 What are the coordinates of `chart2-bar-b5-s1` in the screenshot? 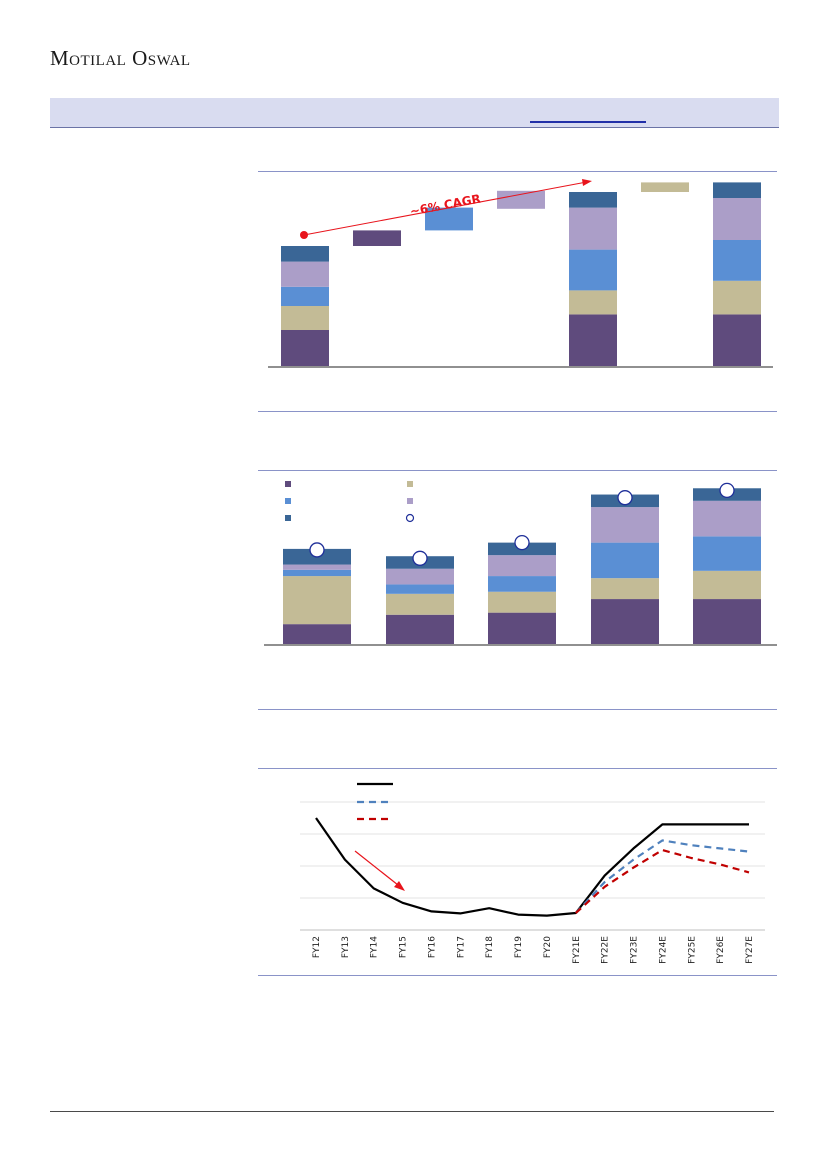 It's located at (727, 585).